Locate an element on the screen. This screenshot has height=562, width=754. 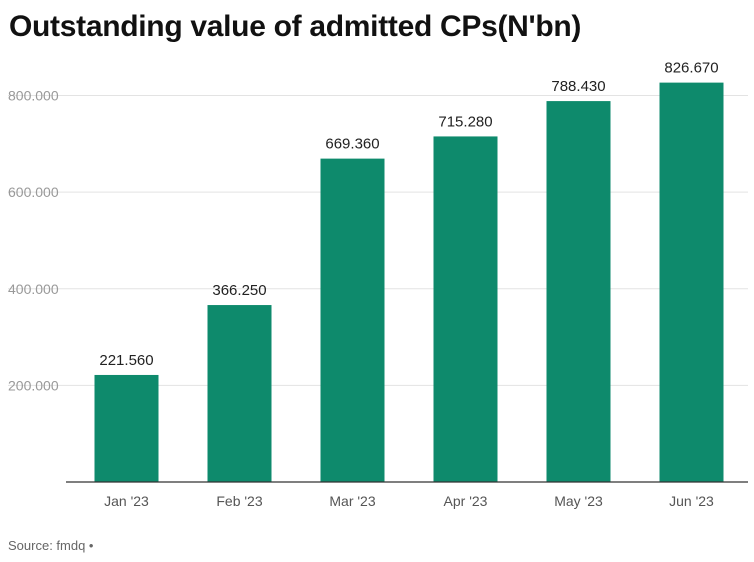
source-note: Source: fmdq • is located at coordinates (51, 545).